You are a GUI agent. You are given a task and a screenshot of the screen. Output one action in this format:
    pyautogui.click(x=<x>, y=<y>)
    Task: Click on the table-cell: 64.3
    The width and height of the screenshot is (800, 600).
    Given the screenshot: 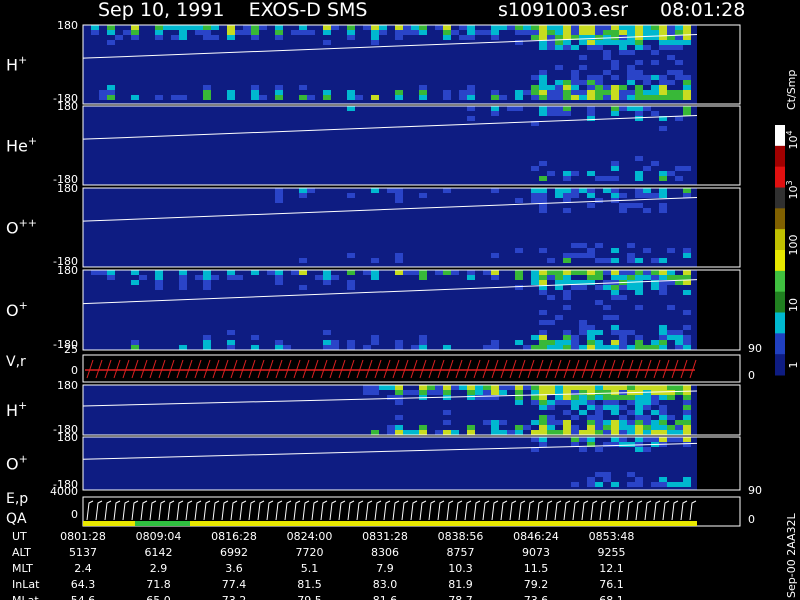 What is the action you would take?
    pyautogui.click(x=83, y=584)
    